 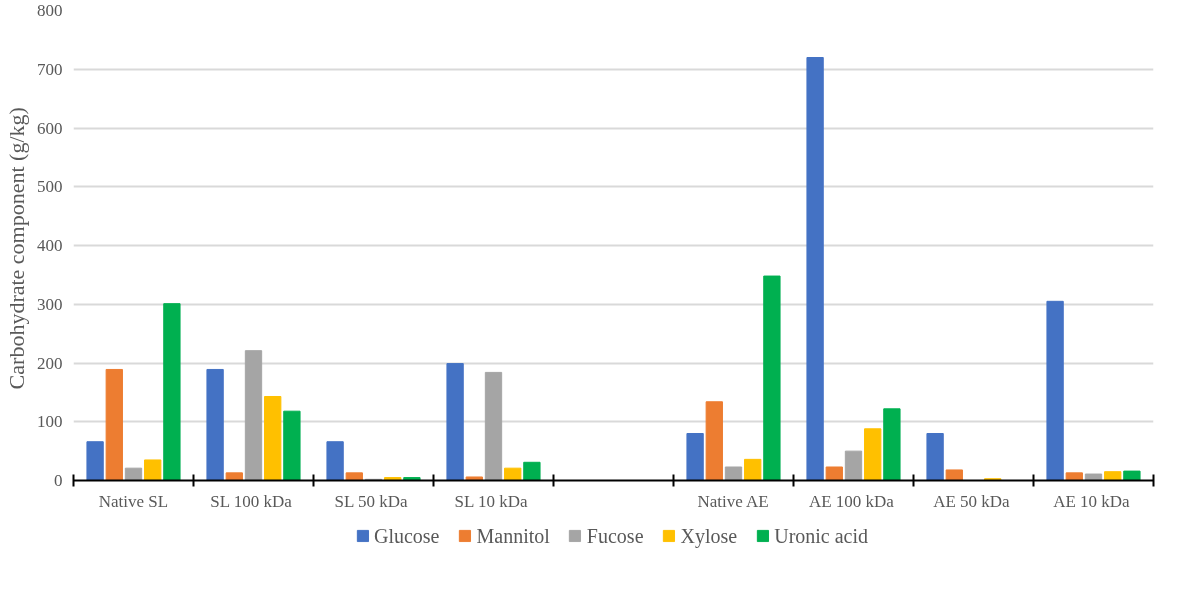 What do you see at coordinates (406, 535) in the screenshot?
I see `legend-label: Glucose` at bounding box center [406, 535].